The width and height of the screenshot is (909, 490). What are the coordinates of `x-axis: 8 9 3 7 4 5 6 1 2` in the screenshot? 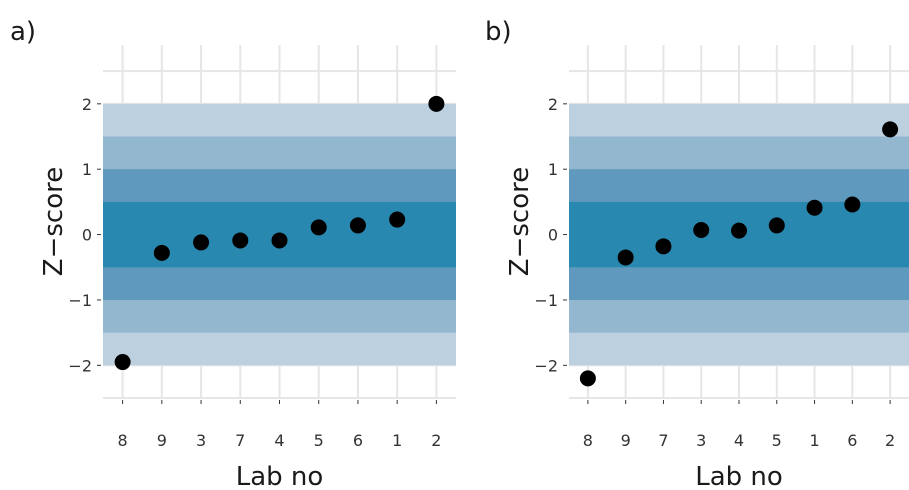 It's located at (279, 425).